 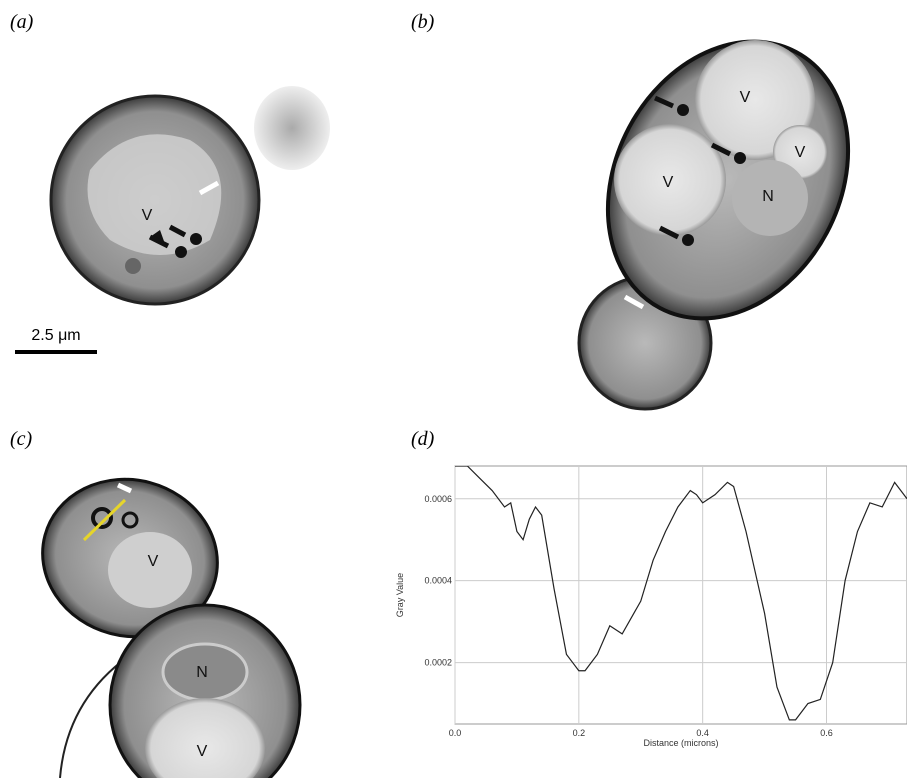 I want to click on panel-label: (d), so click(x=423, y=439).